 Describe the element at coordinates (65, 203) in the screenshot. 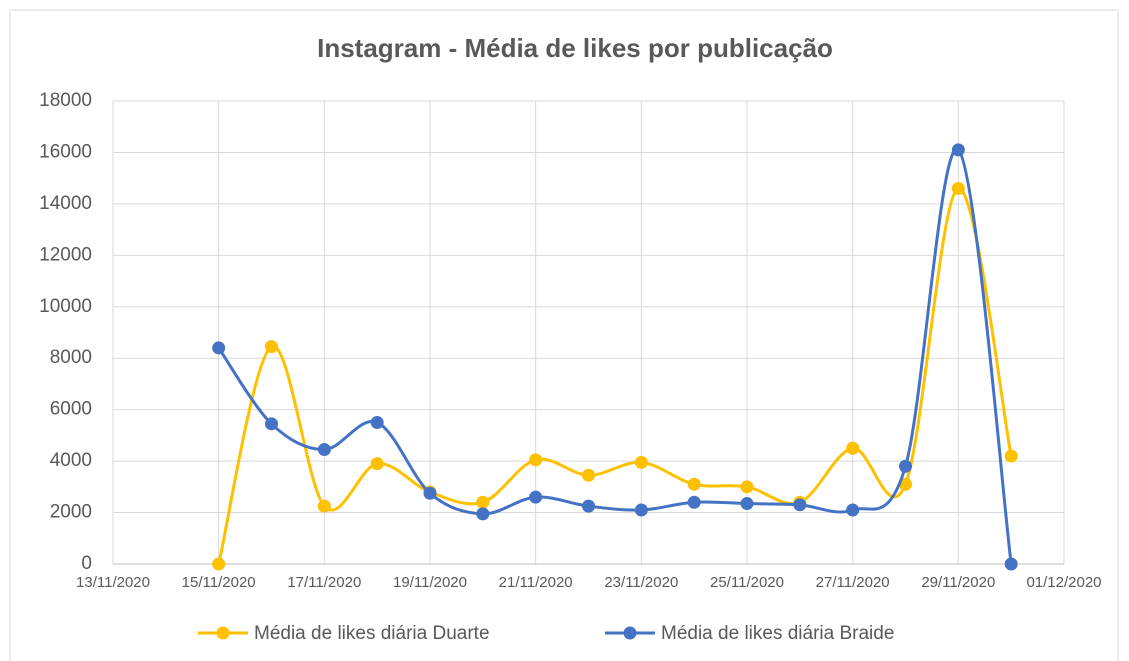

I see `y-tick-label: 14000` at that location.